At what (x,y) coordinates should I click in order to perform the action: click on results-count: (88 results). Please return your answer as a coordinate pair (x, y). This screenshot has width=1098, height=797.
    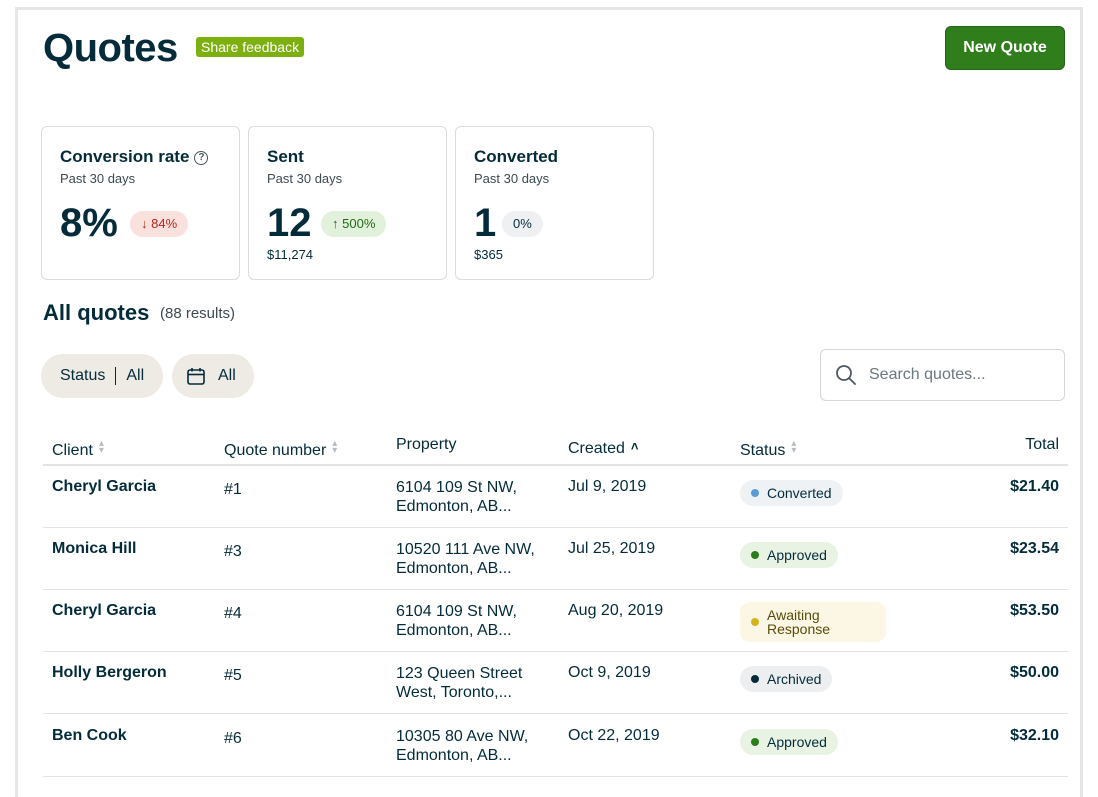
    Looking at the image, I should click on (198, 313).